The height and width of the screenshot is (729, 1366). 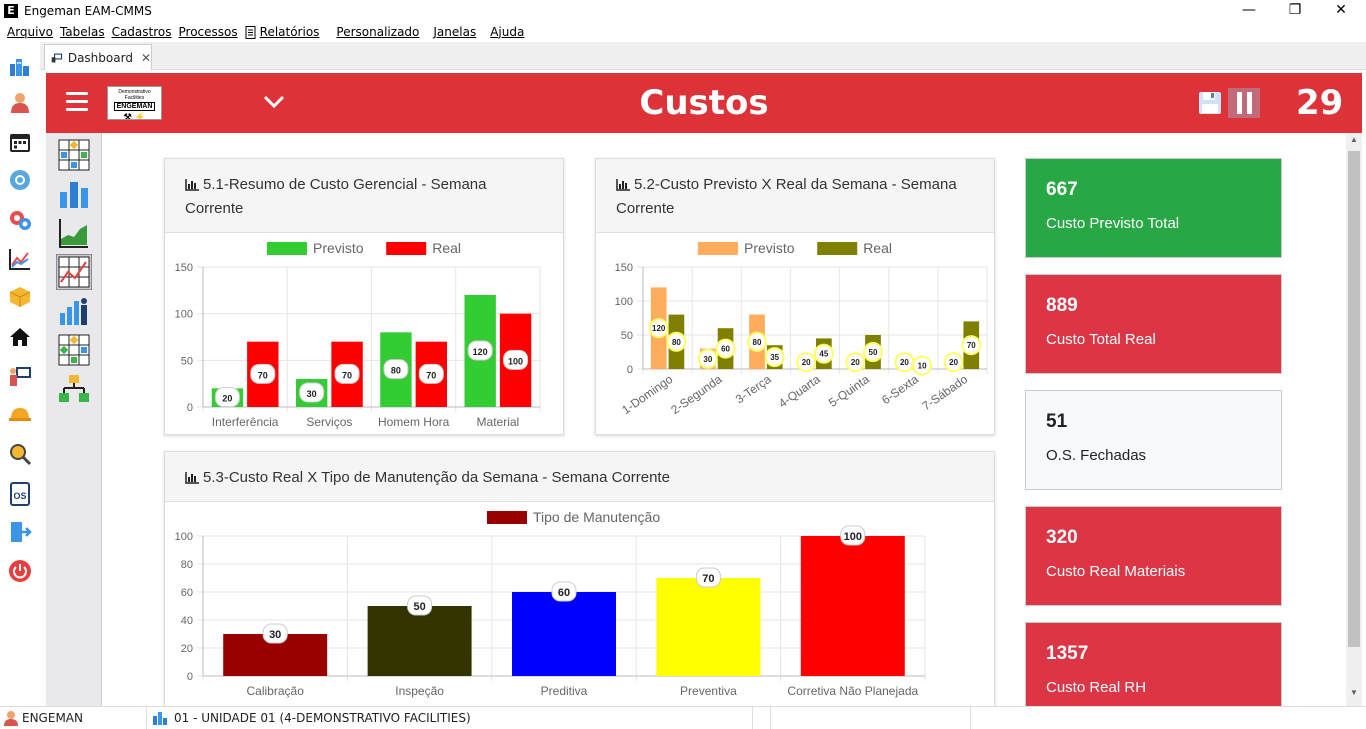 I want to click on save-icon, so click(x=1210, y=103).